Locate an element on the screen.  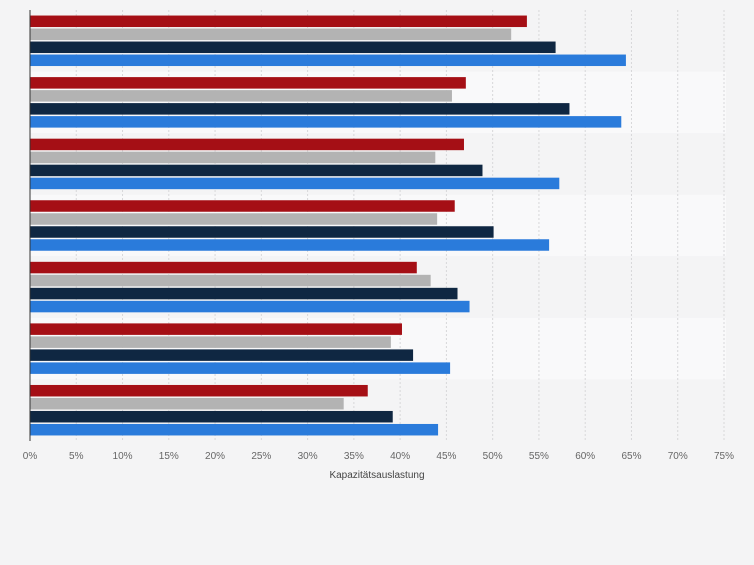
x-tick-label: 25% is located at coordinates (261, 456).